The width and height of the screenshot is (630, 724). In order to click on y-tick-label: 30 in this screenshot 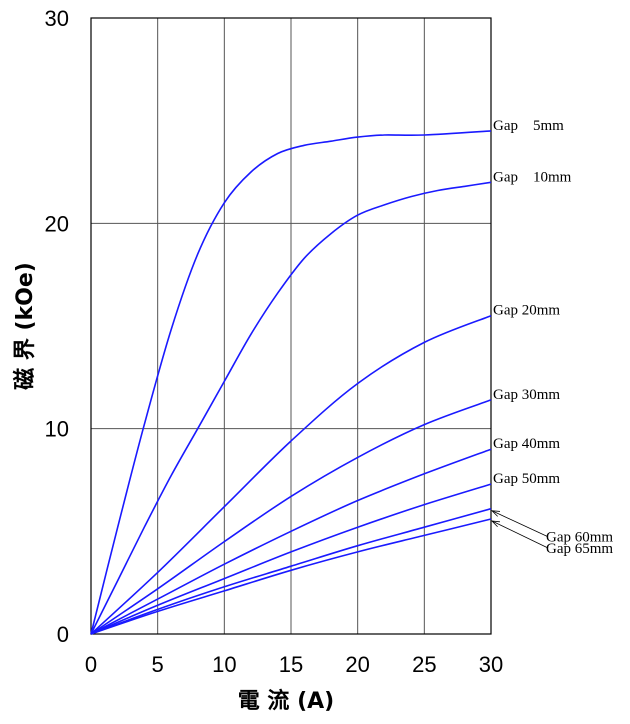, I will do `click(57, 18)`.